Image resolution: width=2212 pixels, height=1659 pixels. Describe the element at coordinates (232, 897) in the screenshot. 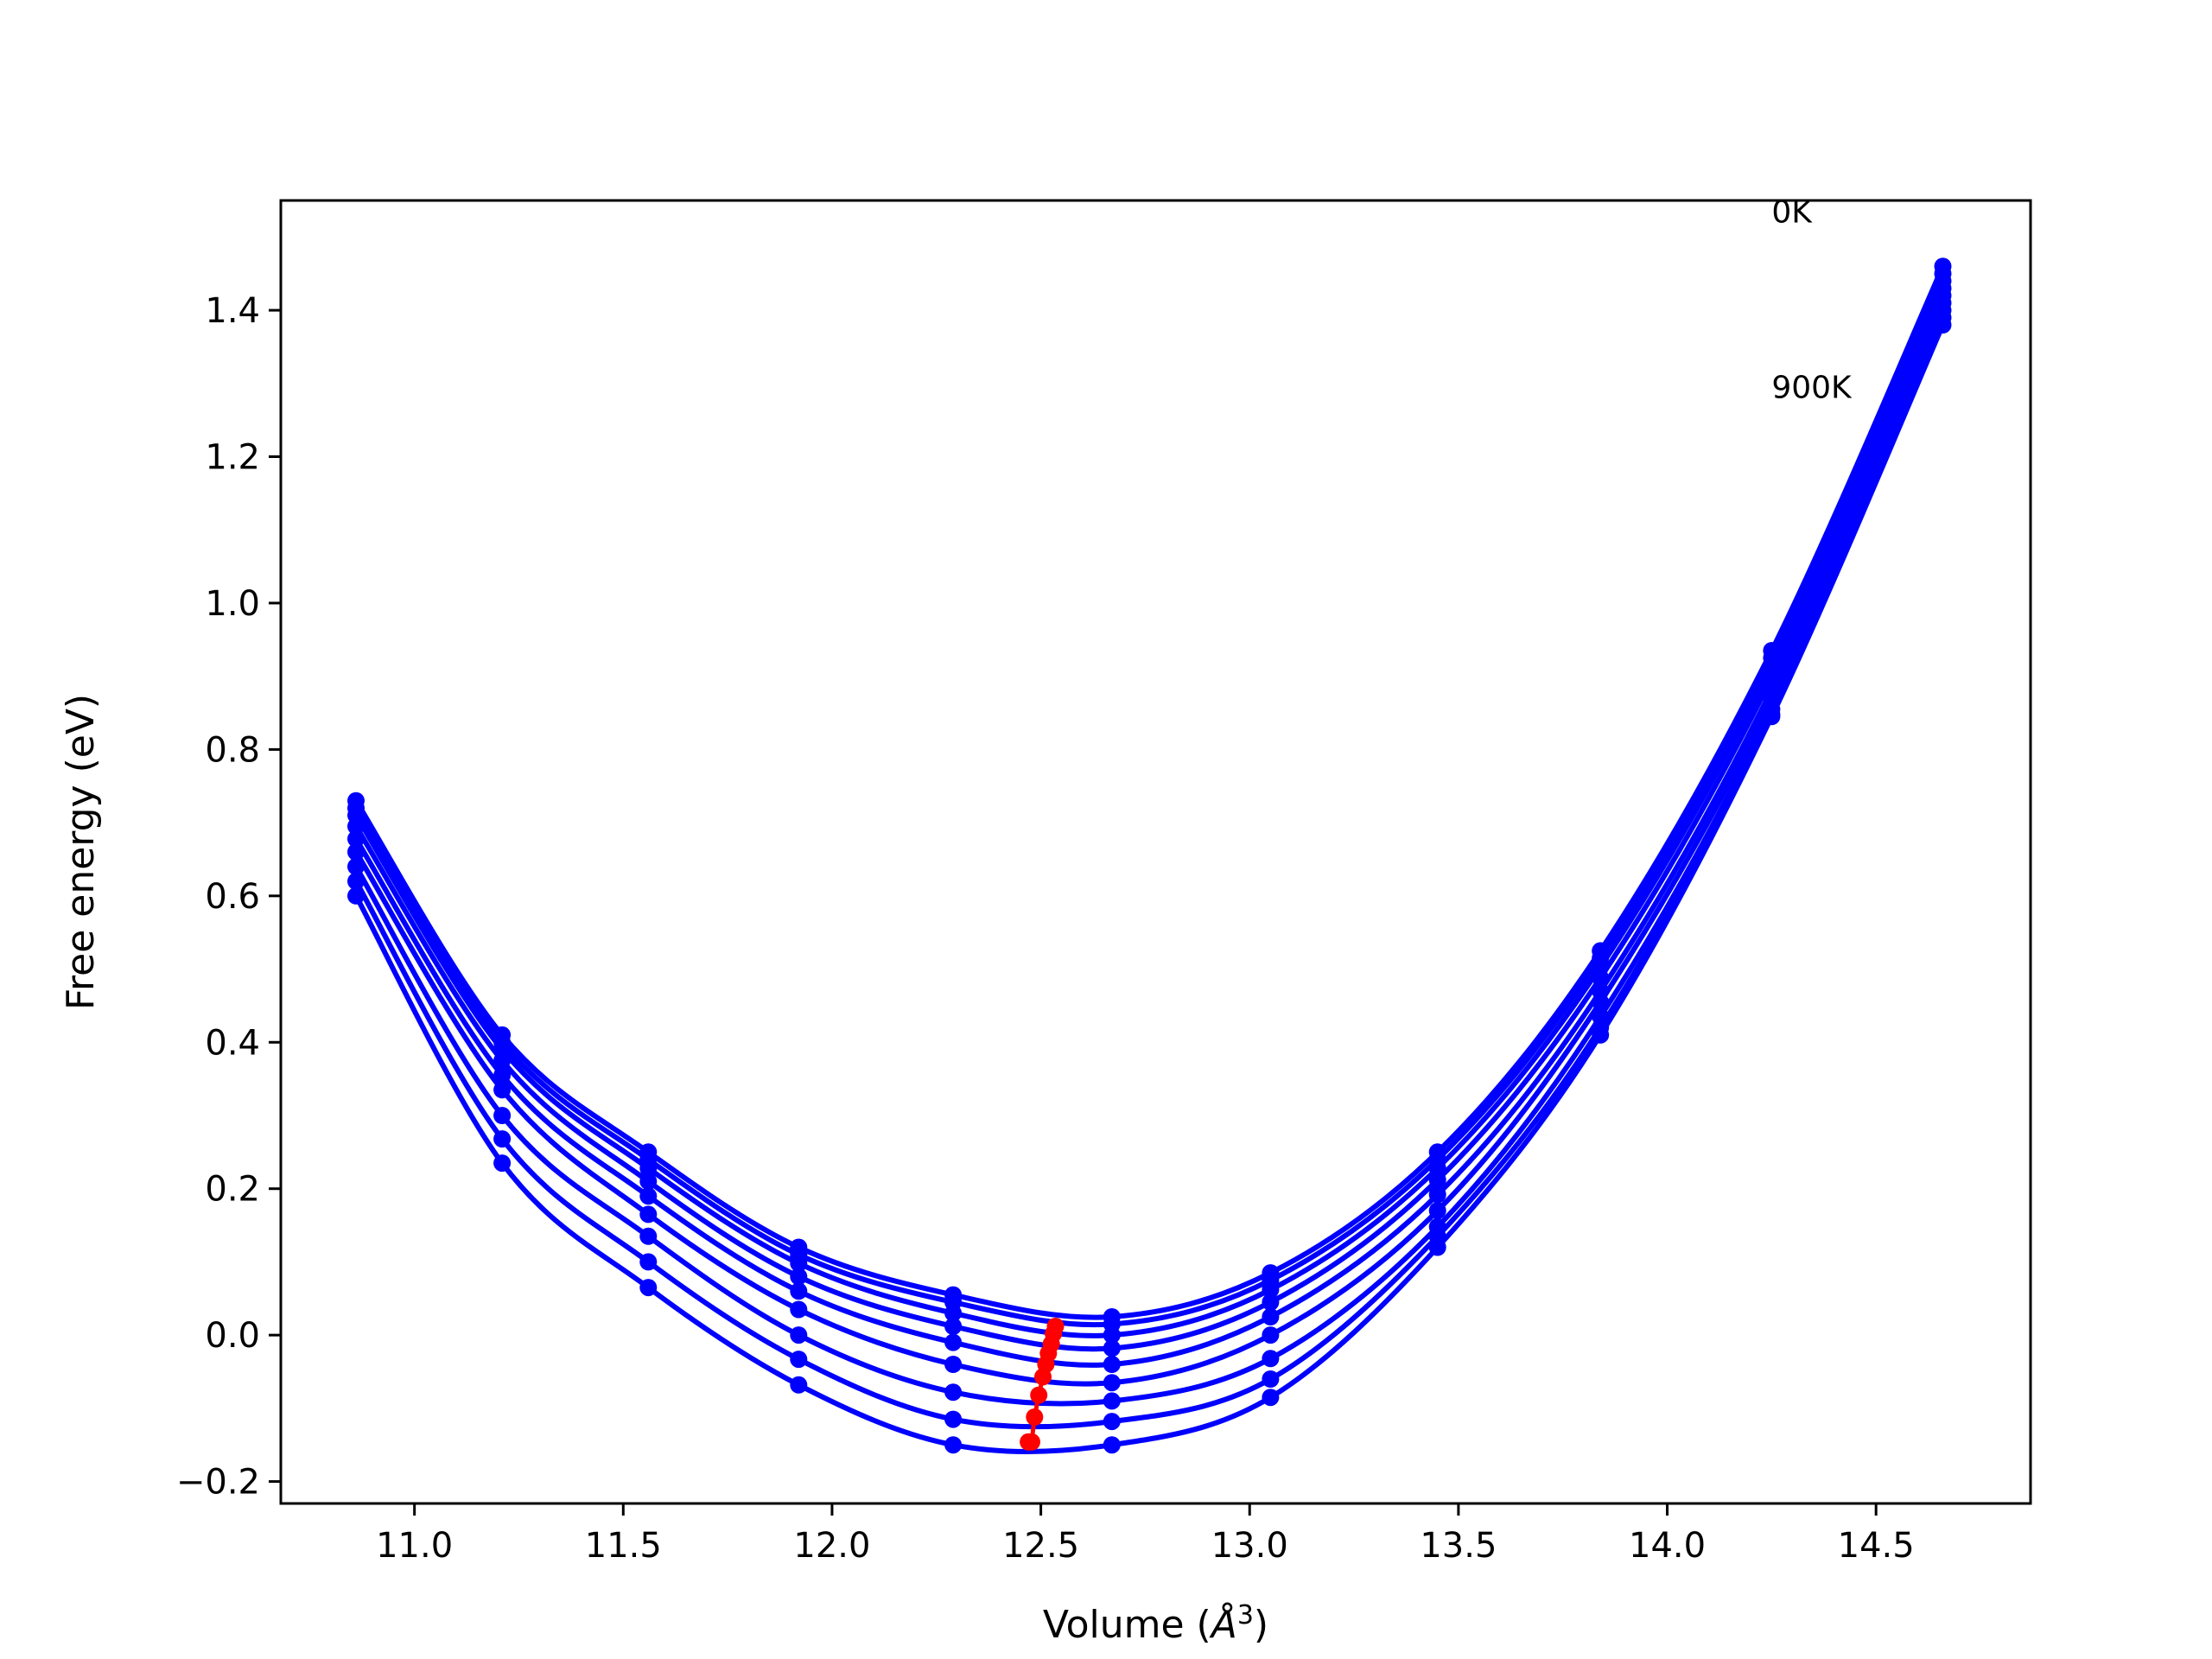

I see `y-tick-label: 0.6` at that location.